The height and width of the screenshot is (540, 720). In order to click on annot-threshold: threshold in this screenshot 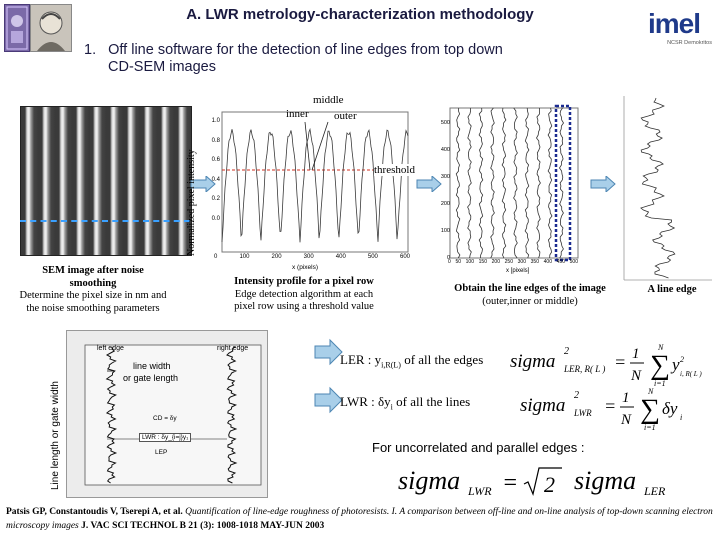, I will do `click(394, 170)`.